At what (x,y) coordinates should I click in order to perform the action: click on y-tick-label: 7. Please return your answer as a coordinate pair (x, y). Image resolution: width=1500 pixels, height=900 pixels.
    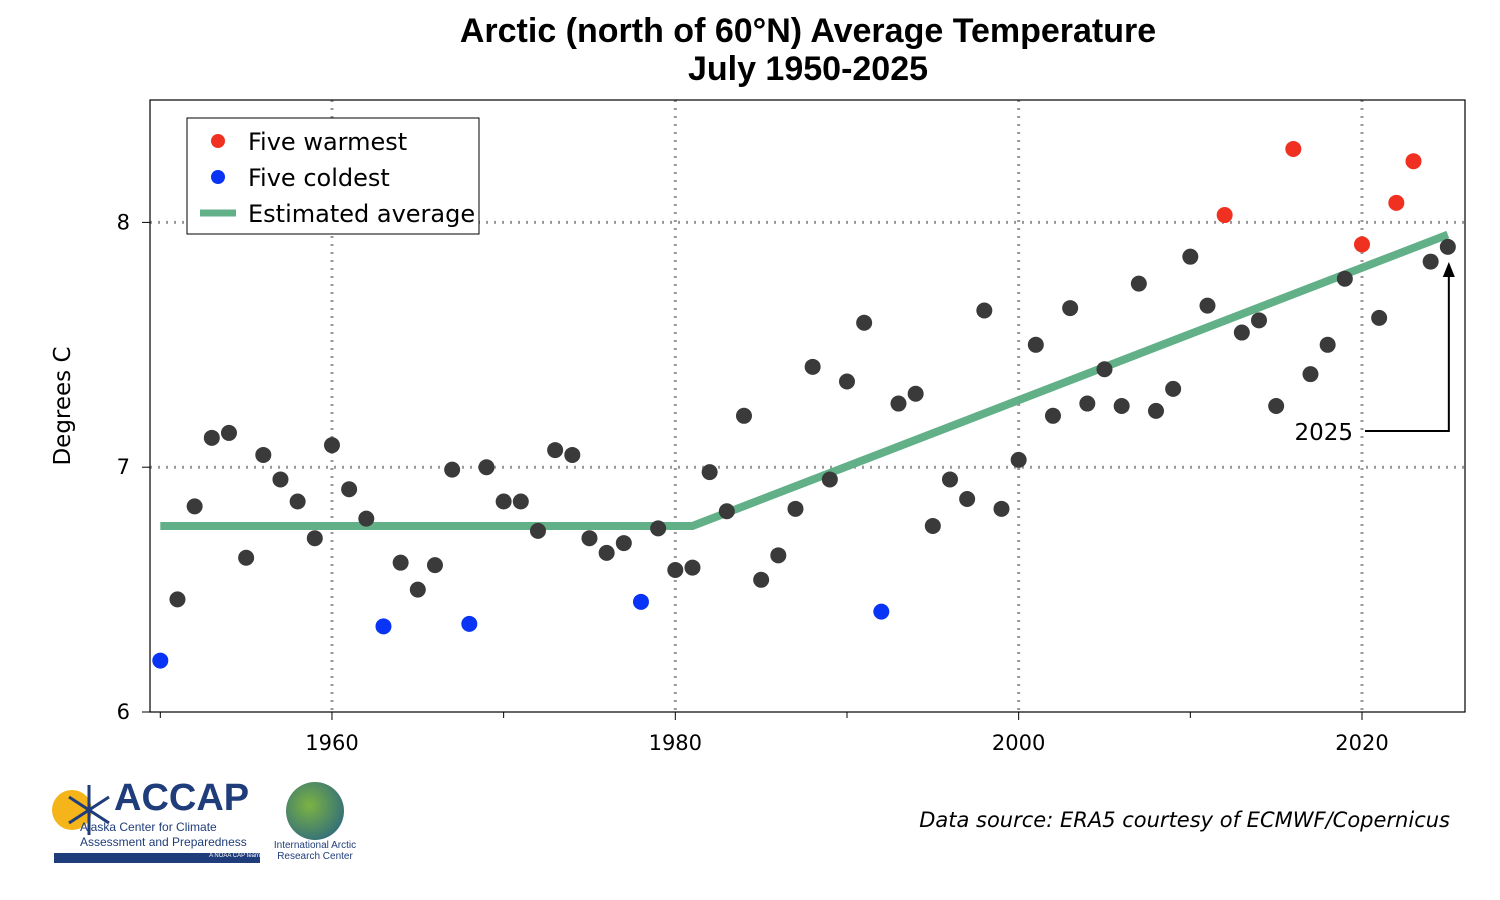
    Looking at the image, I should click on (123, 467).